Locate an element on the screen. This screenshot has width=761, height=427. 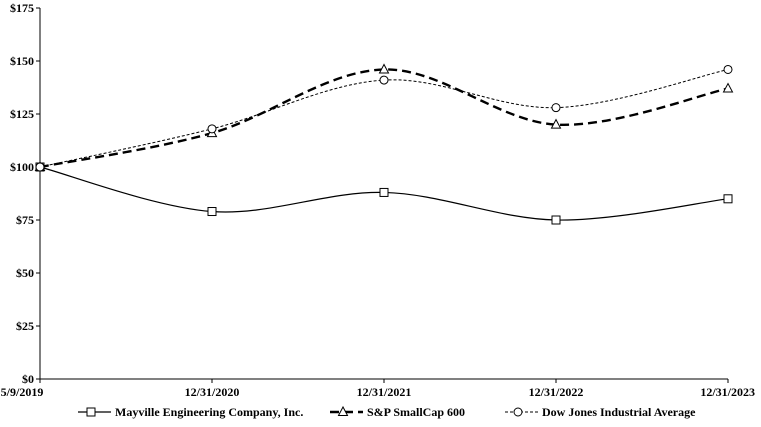
legend-item: S&P SmallCap 600 is located at coordinates (397, 412).